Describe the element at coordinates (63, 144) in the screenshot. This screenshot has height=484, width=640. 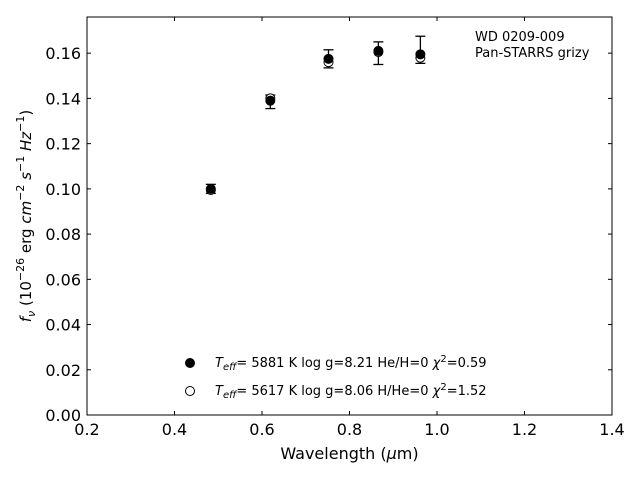
I see `y-tick-label: 0.12` at that location.